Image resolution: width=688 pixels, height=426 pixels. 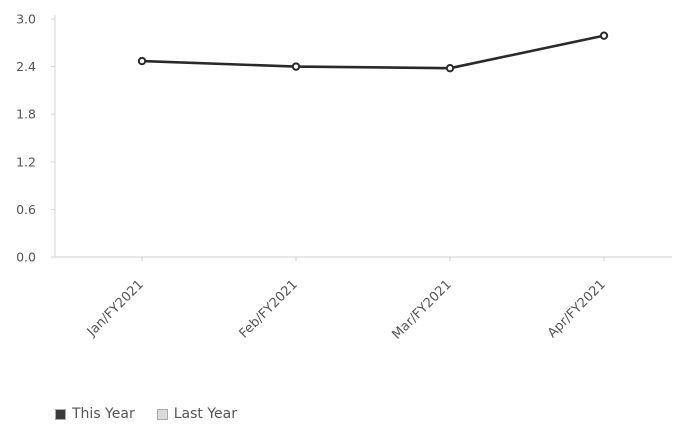 What do you see at coordinates (26, 161) in the screenshot?
I see `y-tick-label: 1.2` at bounding box center [26, 161].